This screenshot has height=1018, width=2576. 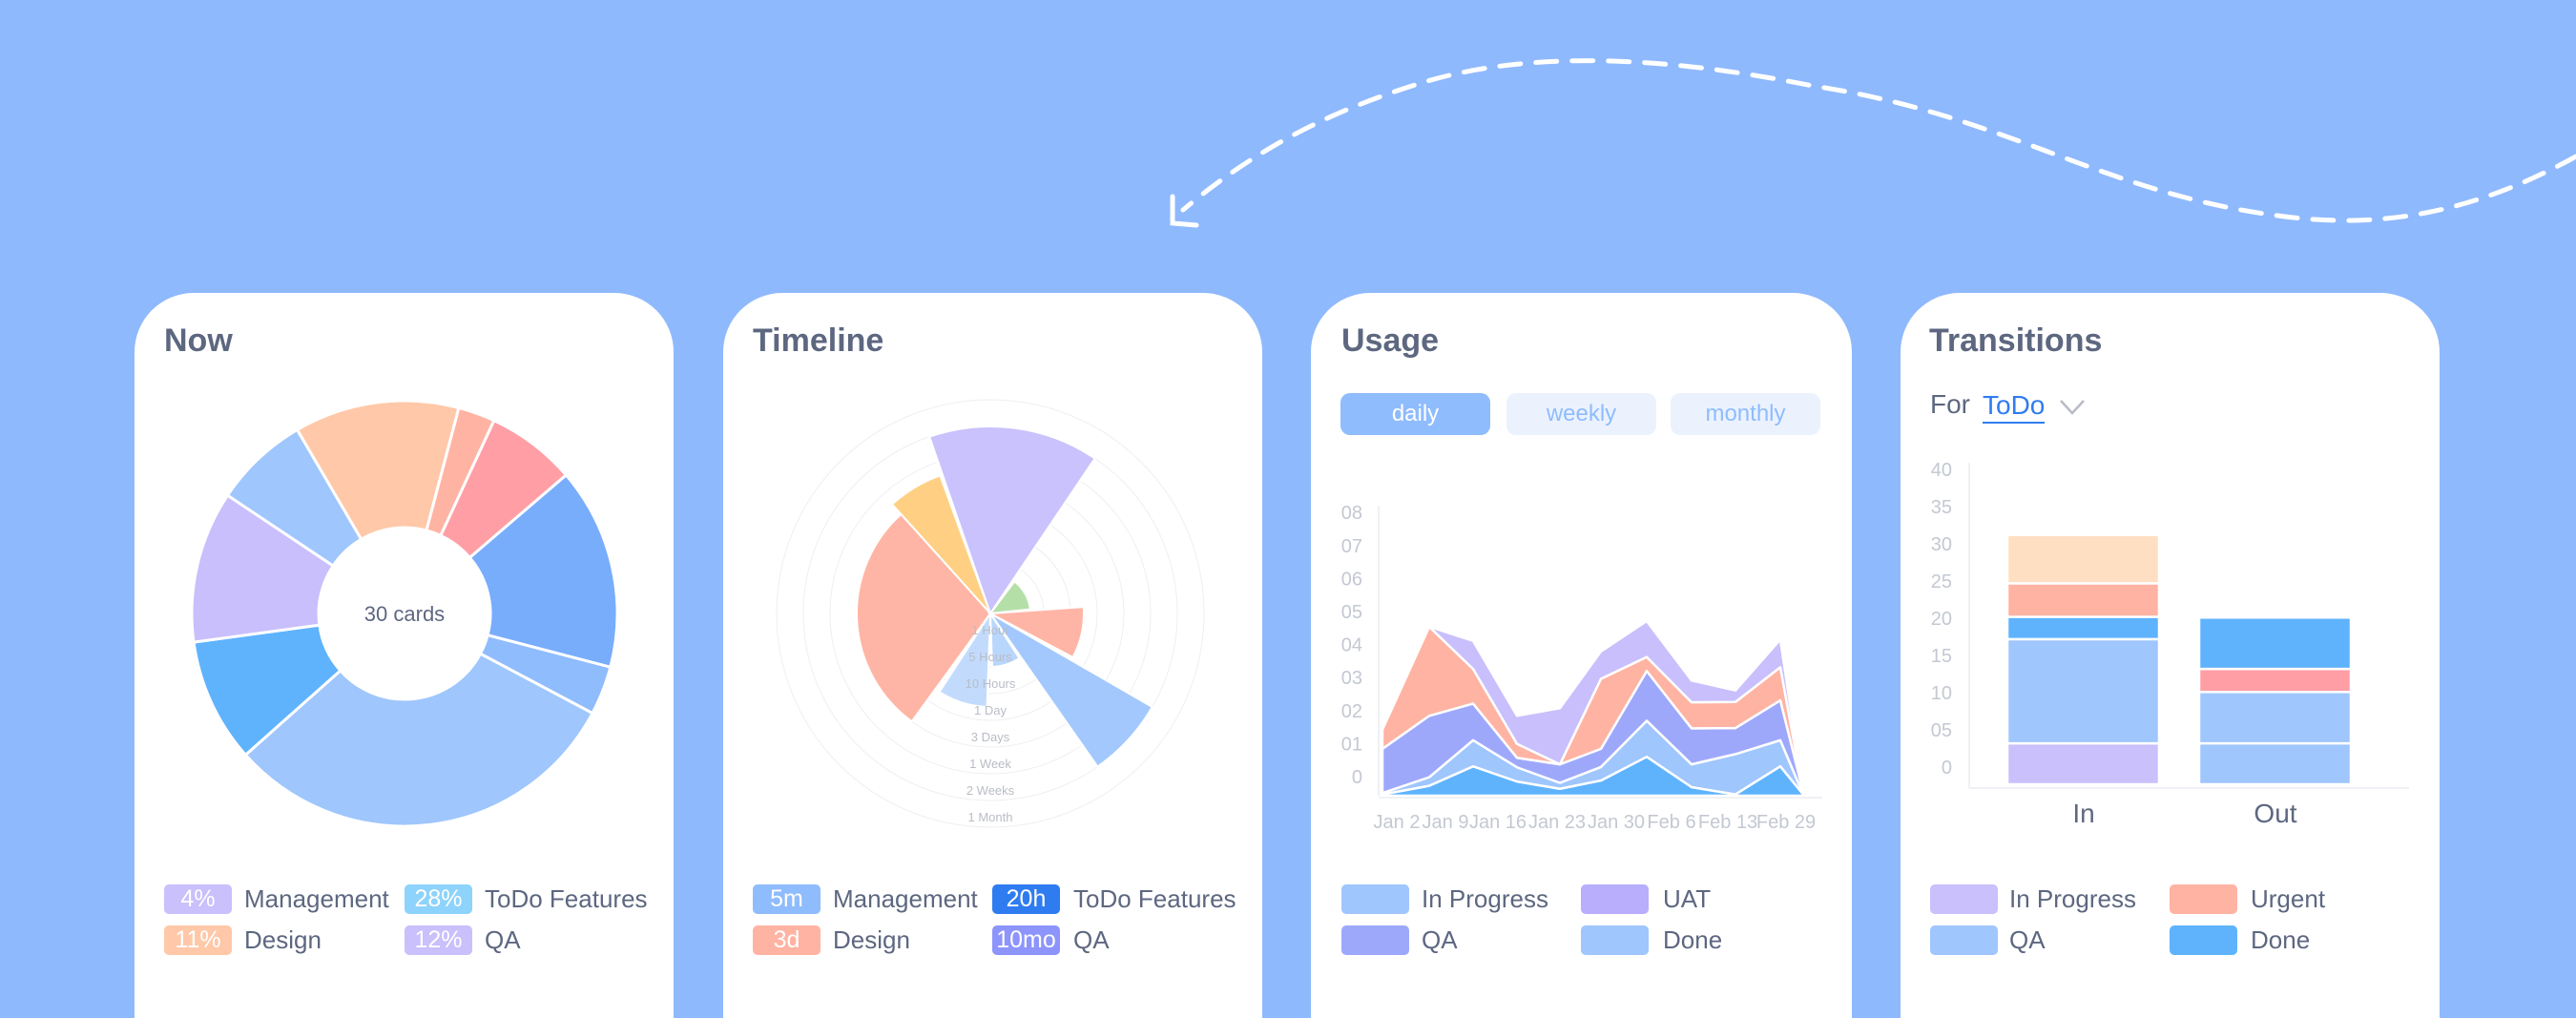 I want to click on now-legend-label: QA, so click(x=503, y=939).